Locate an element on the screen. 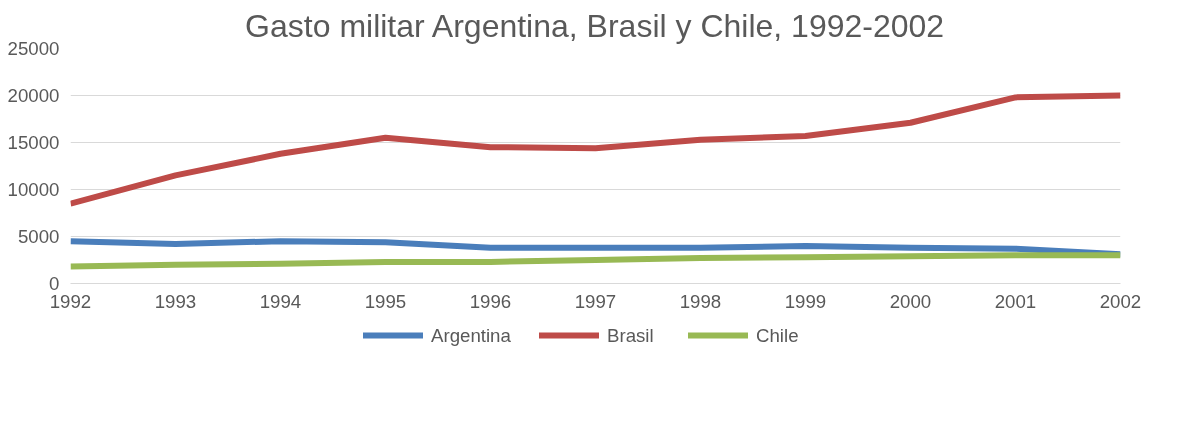 Image resolution: width=1185 pixels, height=436 pixels. x-tick-label: 1999 is located at coordinates (805, 301).